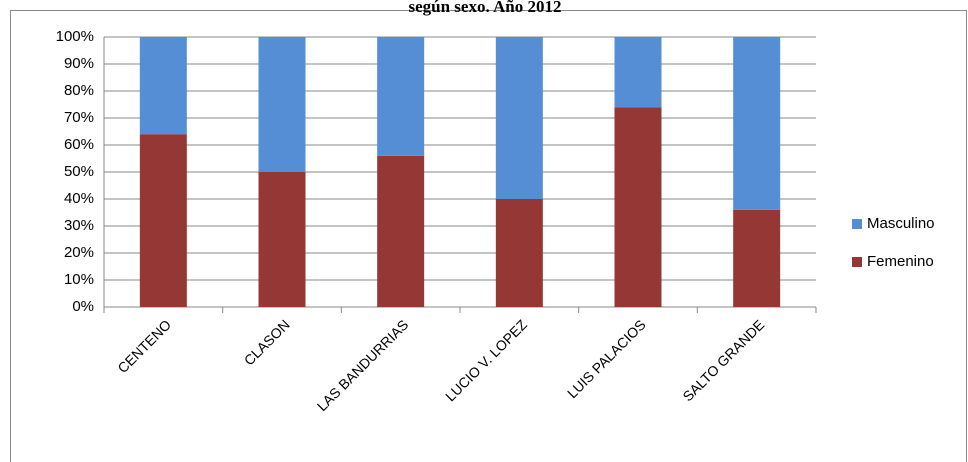 This screenshot has height=462, width=968. I want to click on x-tick-label: LUIS PALACIOS, so click(606, 358).